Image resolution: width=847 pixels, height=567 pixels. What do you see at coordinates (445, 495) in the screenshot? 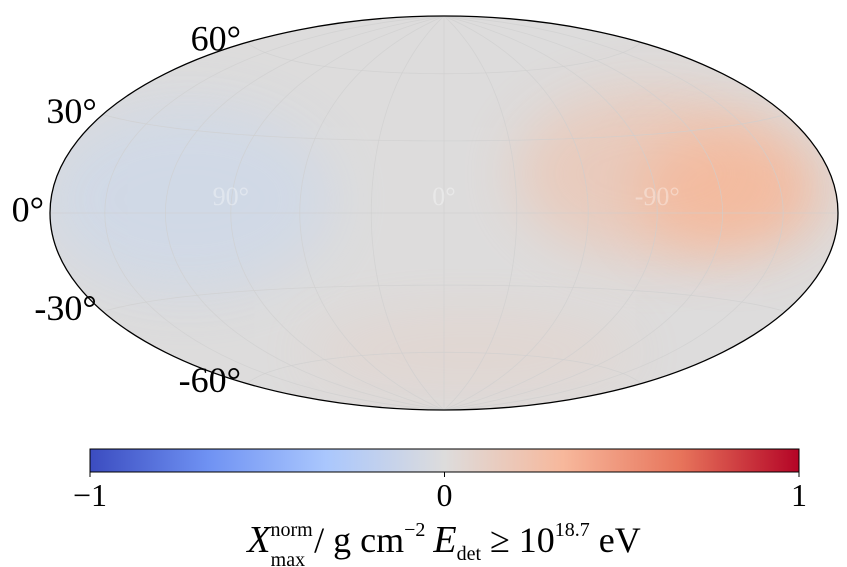
I see `colorbar-tick-label: 0` at bounding box center [445, 495].